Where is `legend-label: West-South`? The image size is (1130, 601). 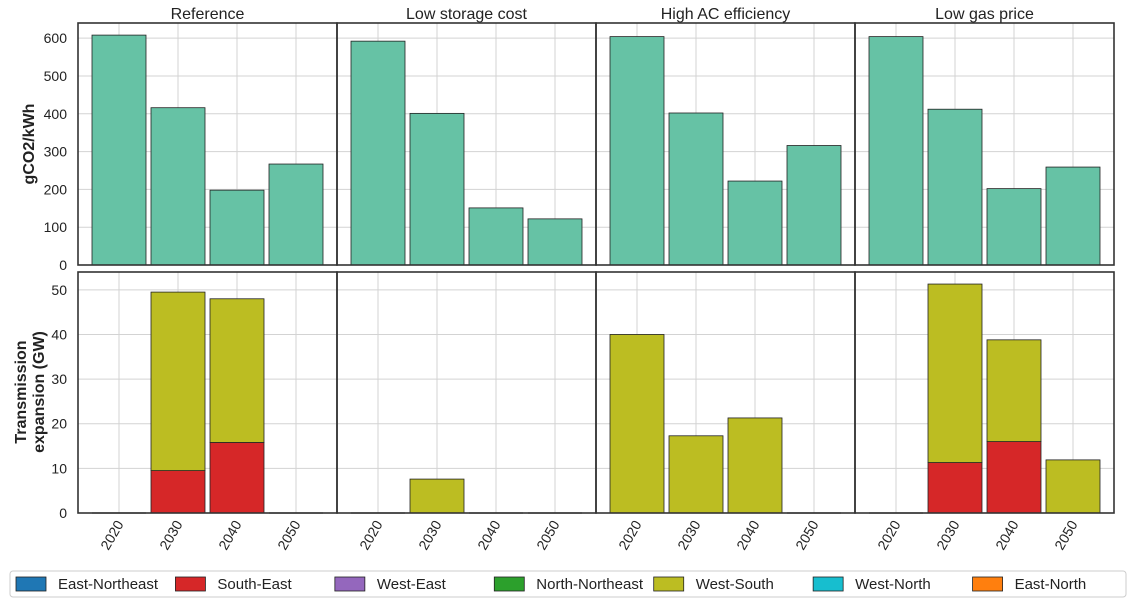 legend-label: West-South is located at coordinates (735, 584).